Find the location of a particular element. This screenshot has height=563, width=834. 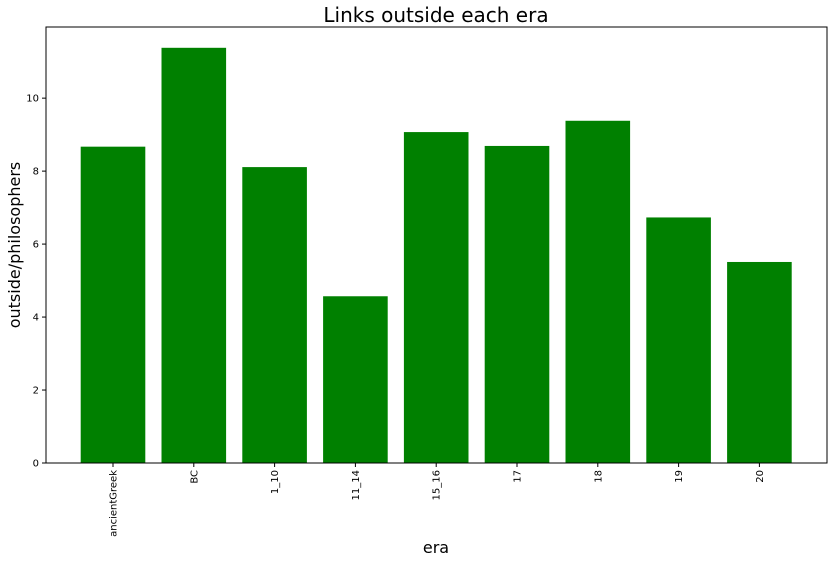

x-axis-label: era is located at coordinates (436, 547).